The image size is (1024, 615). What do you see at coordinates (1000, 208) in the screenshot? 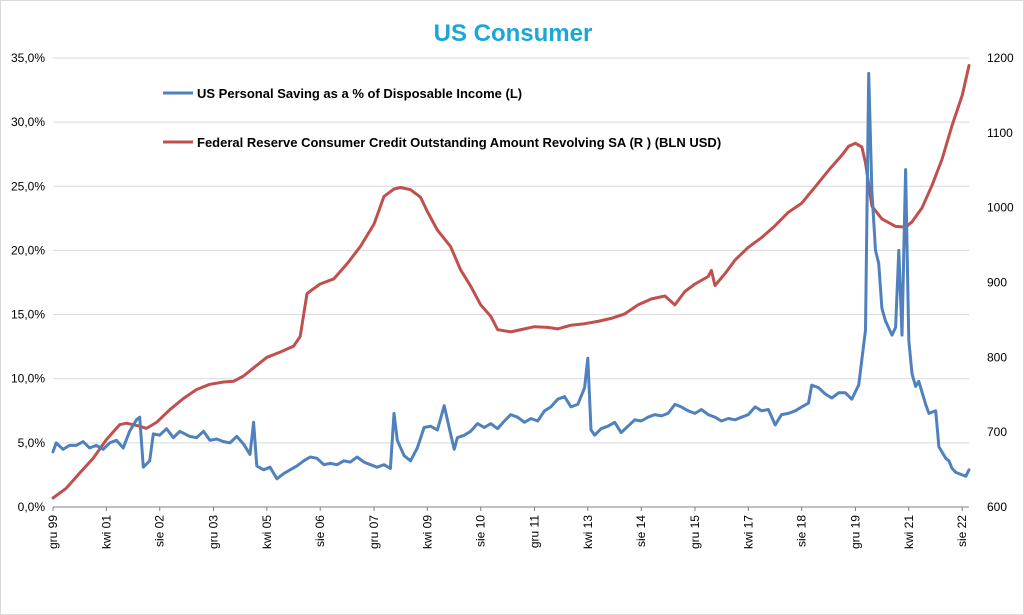
I see `right-tick-label: 1000` at bounding box center [1000, 208].